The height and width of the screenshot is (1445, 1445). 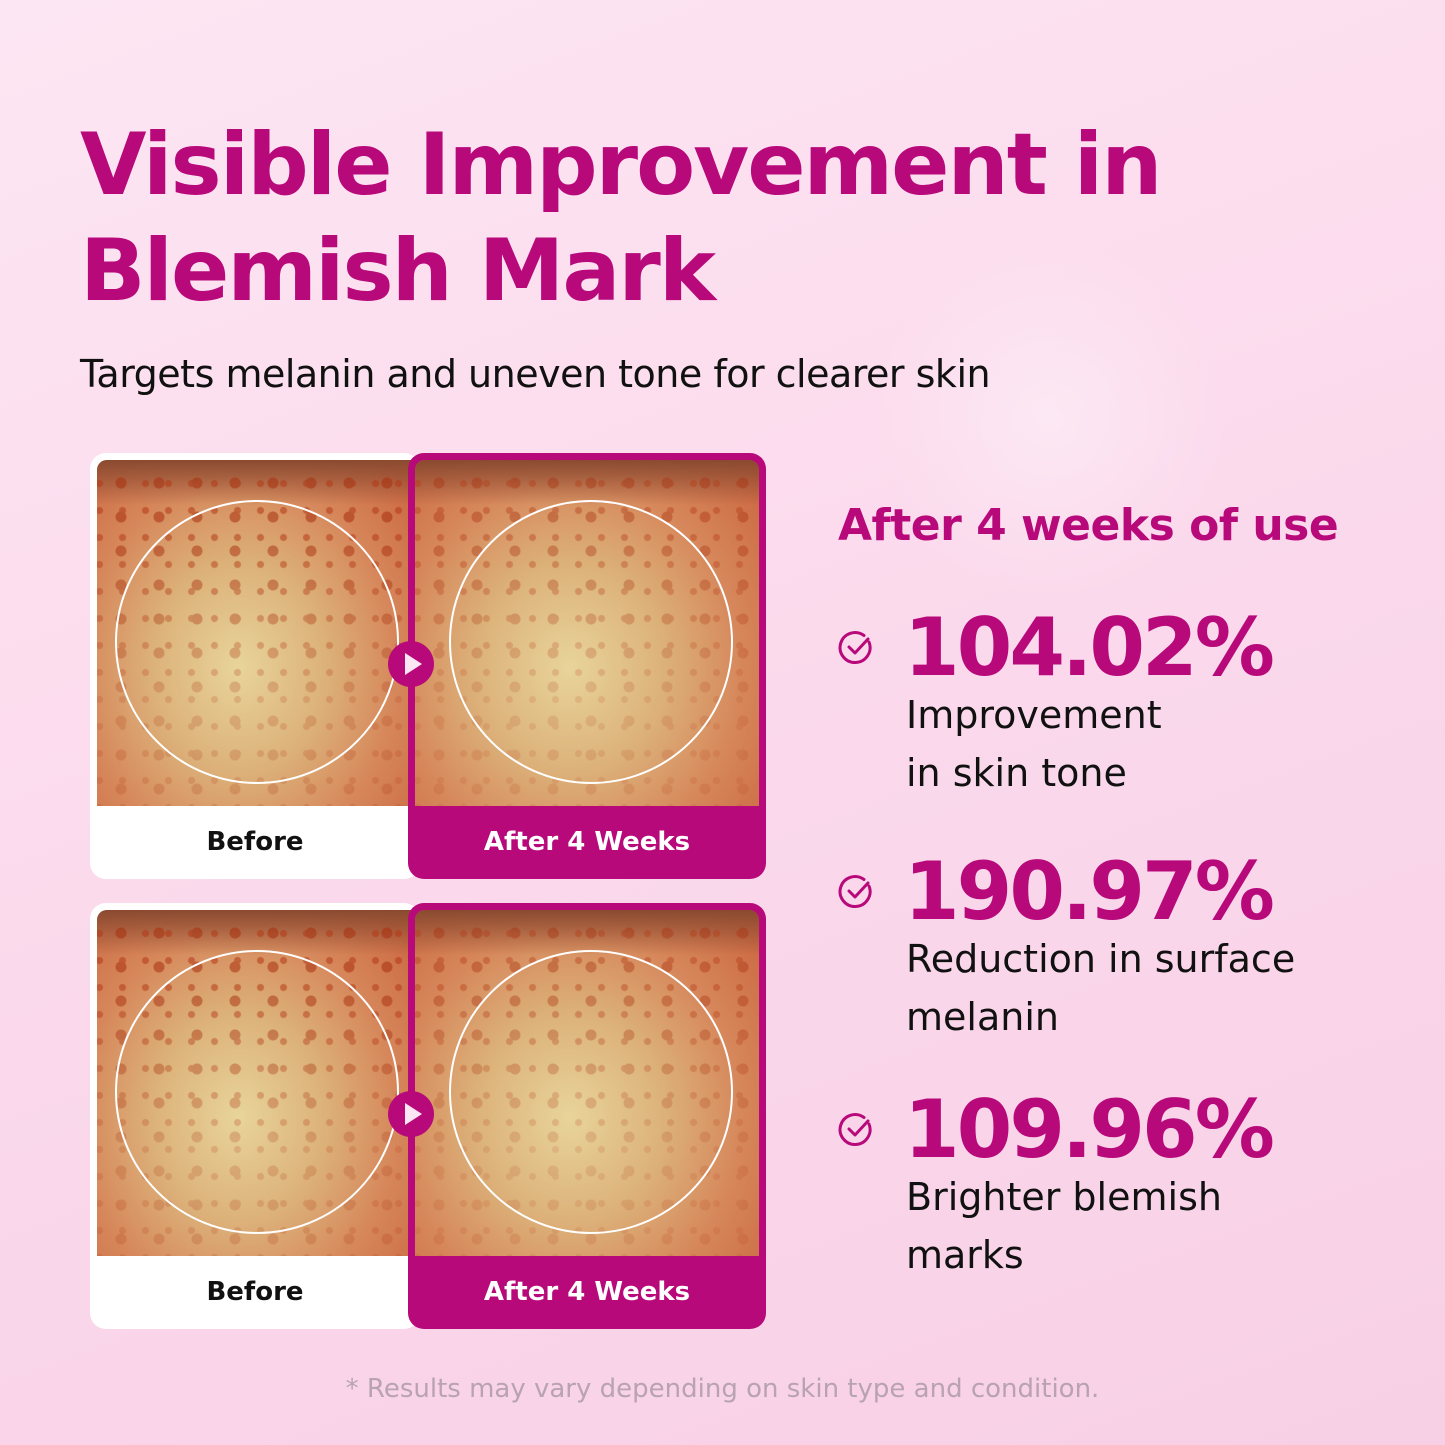 What do you see at coordinates (1101, 988) in the screenshot?
I see `stat-description: Reduction in surface melanin` at bounding box center [1101, 988].